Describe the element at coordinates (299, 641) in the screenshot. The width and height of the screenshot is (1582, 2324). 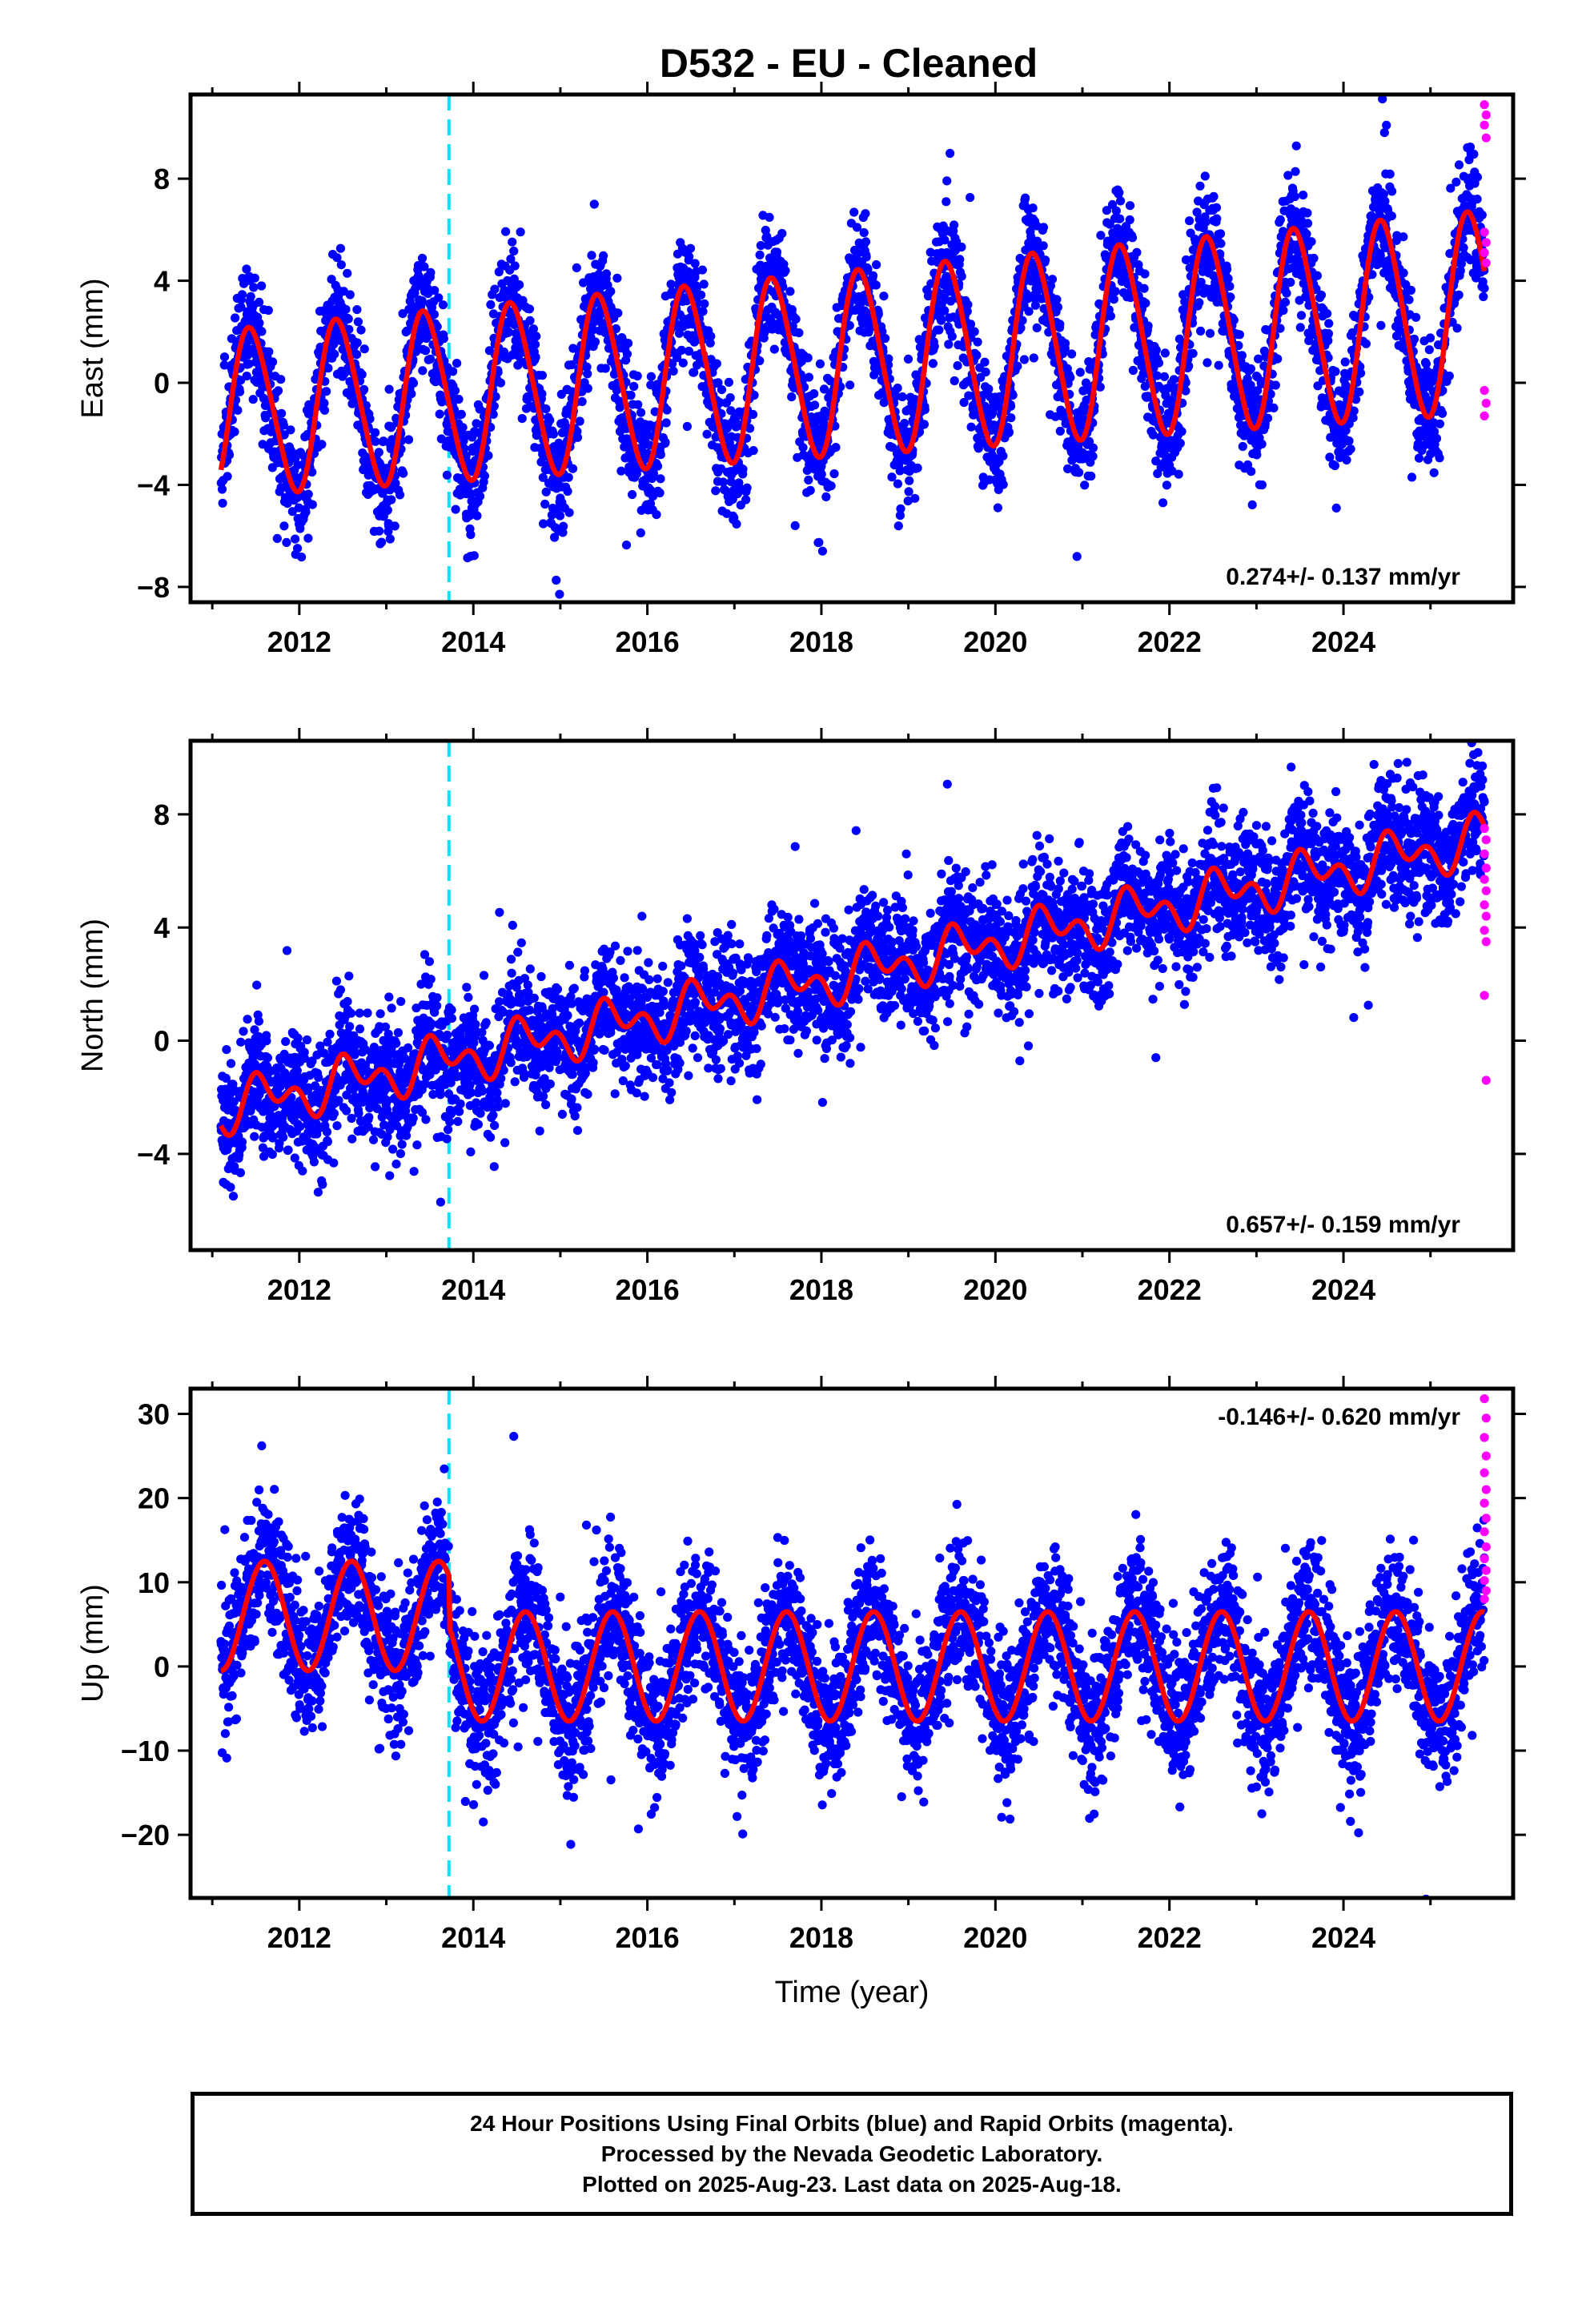
I see `x-tick-label-east: 2012` at that location.